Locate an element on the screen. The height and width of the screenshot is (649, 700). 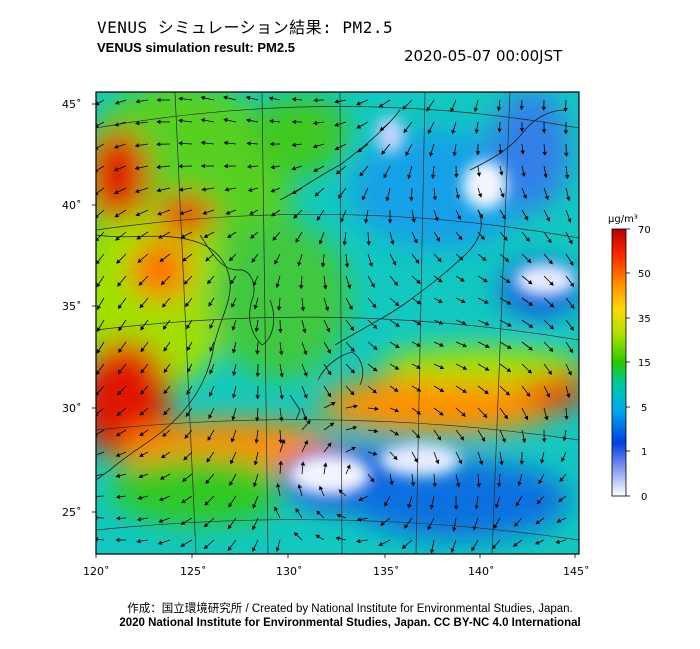
colorbar-tick-5: 5 is located at coordinates (644, 408).